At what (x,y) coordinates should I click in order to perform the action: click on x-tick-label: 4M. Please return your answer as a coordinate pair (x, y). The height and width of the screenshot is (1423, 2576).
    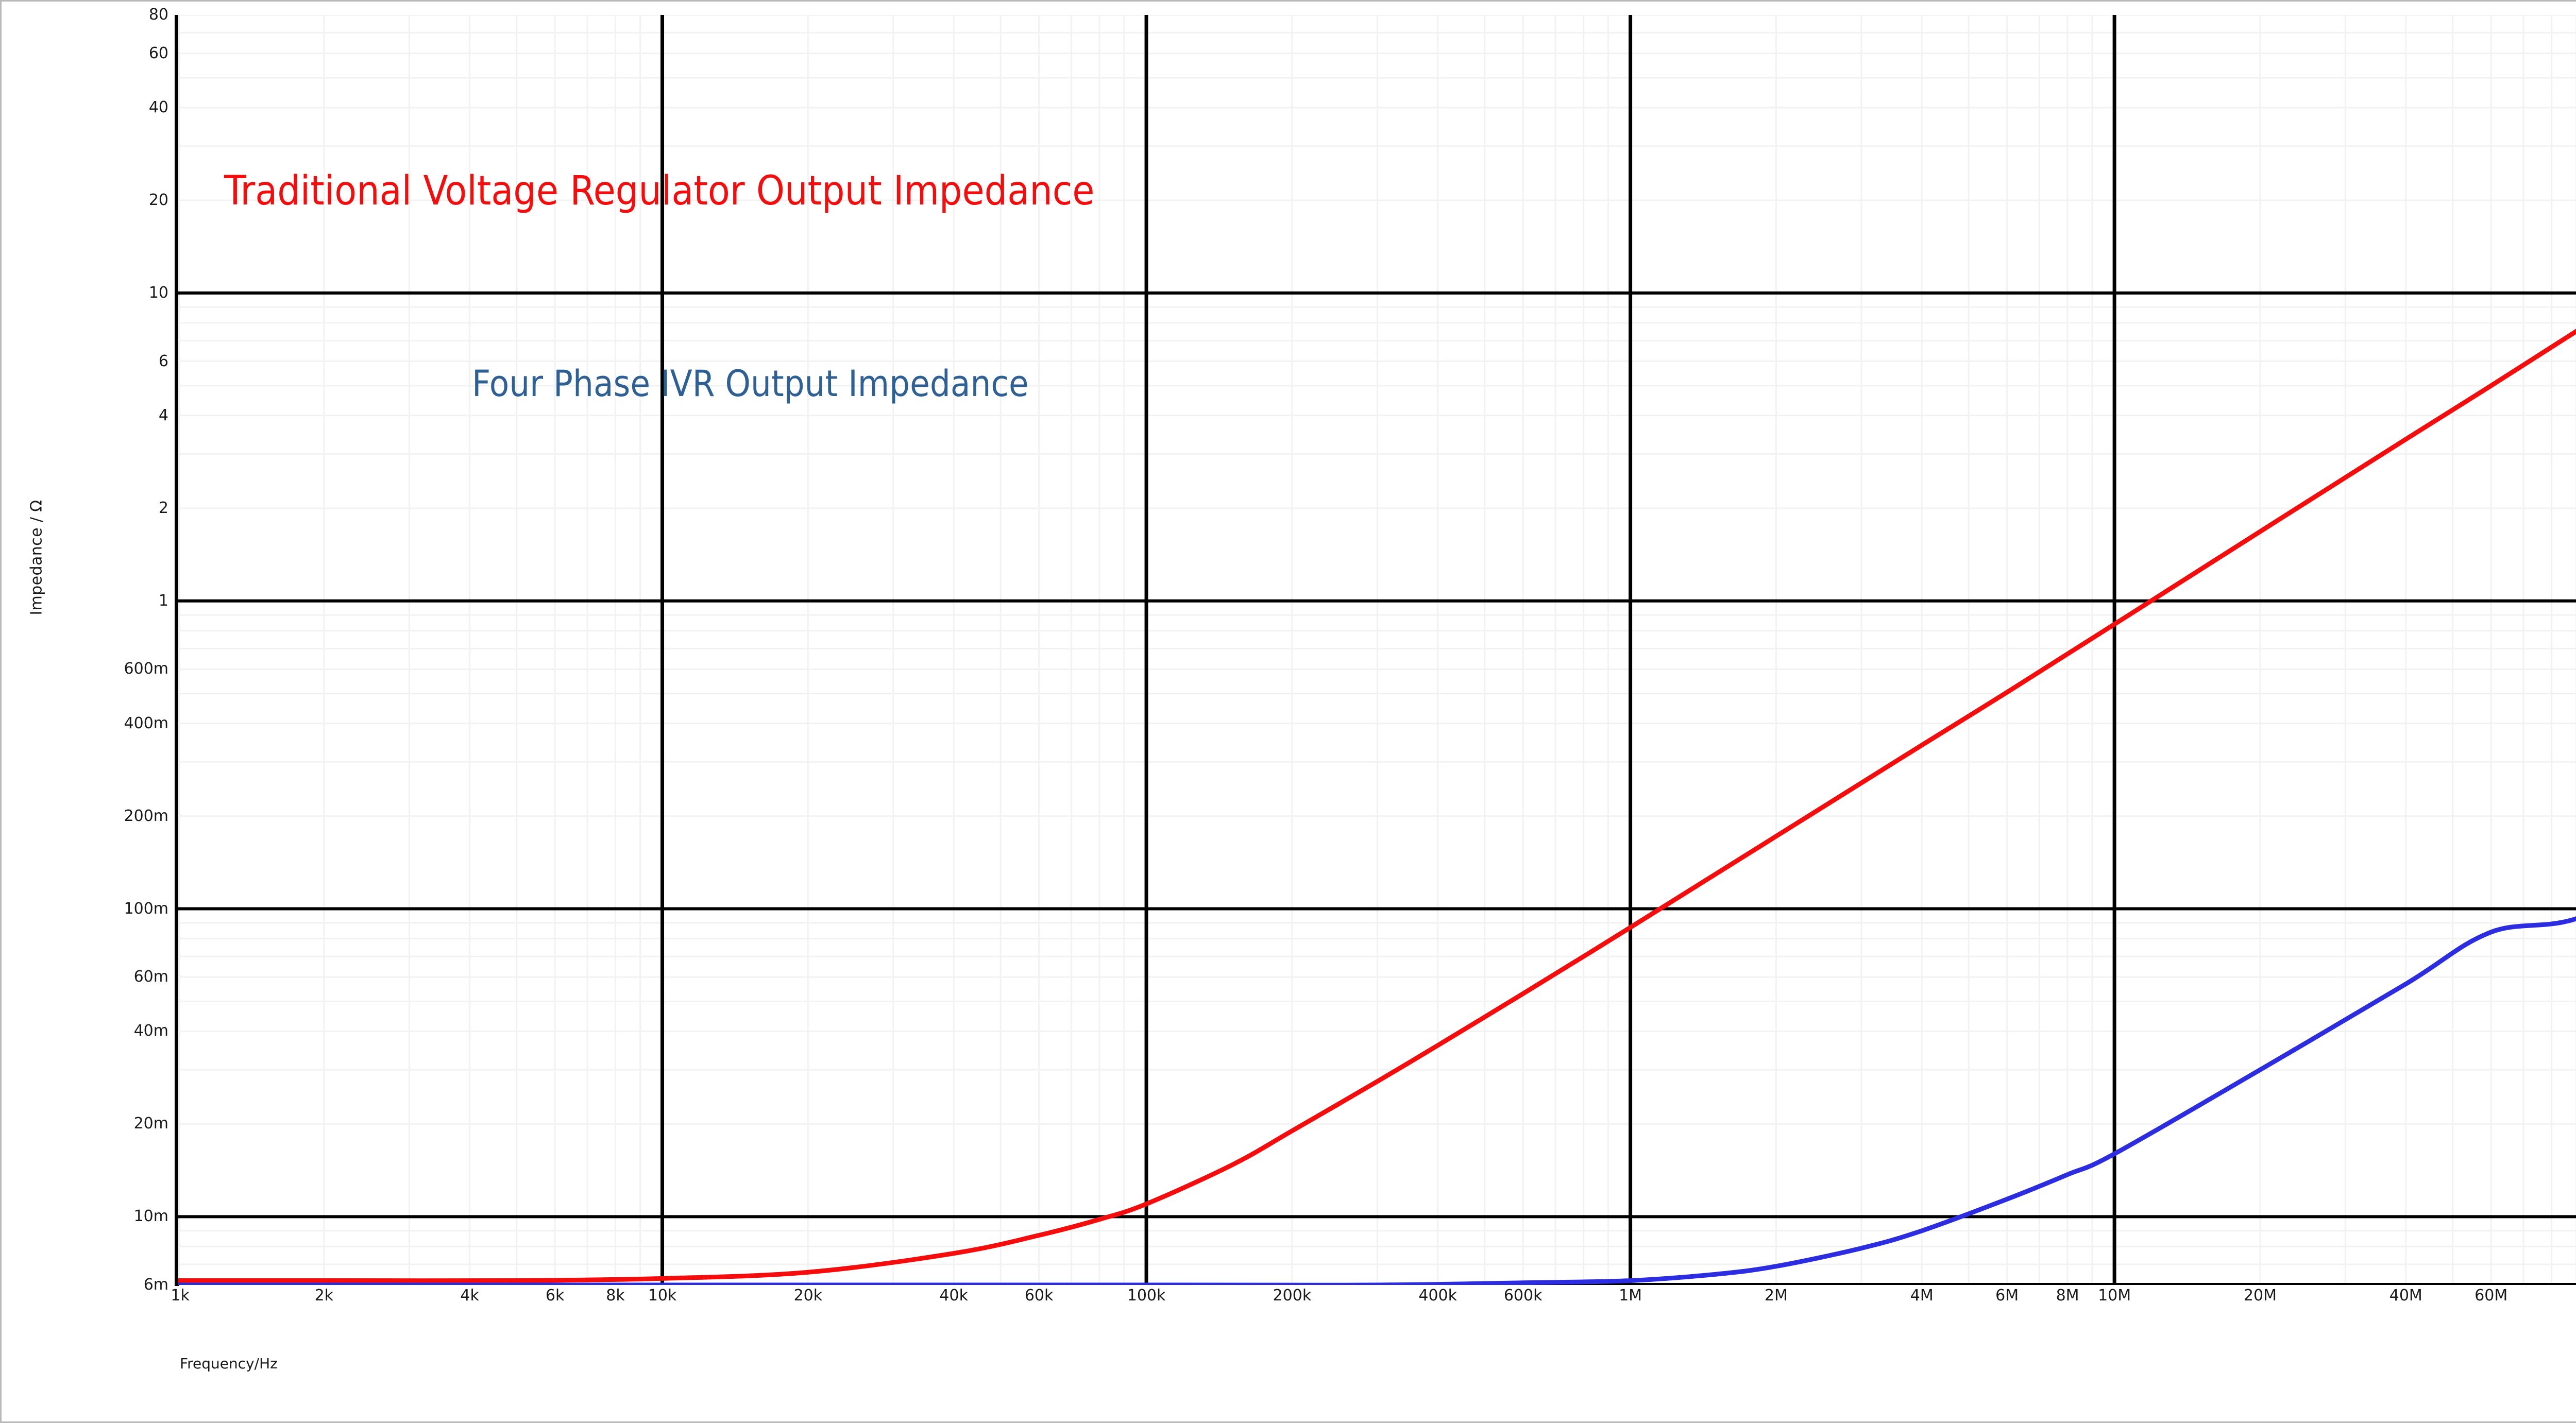
    Looking at the image, I should click on (1922, 1296).